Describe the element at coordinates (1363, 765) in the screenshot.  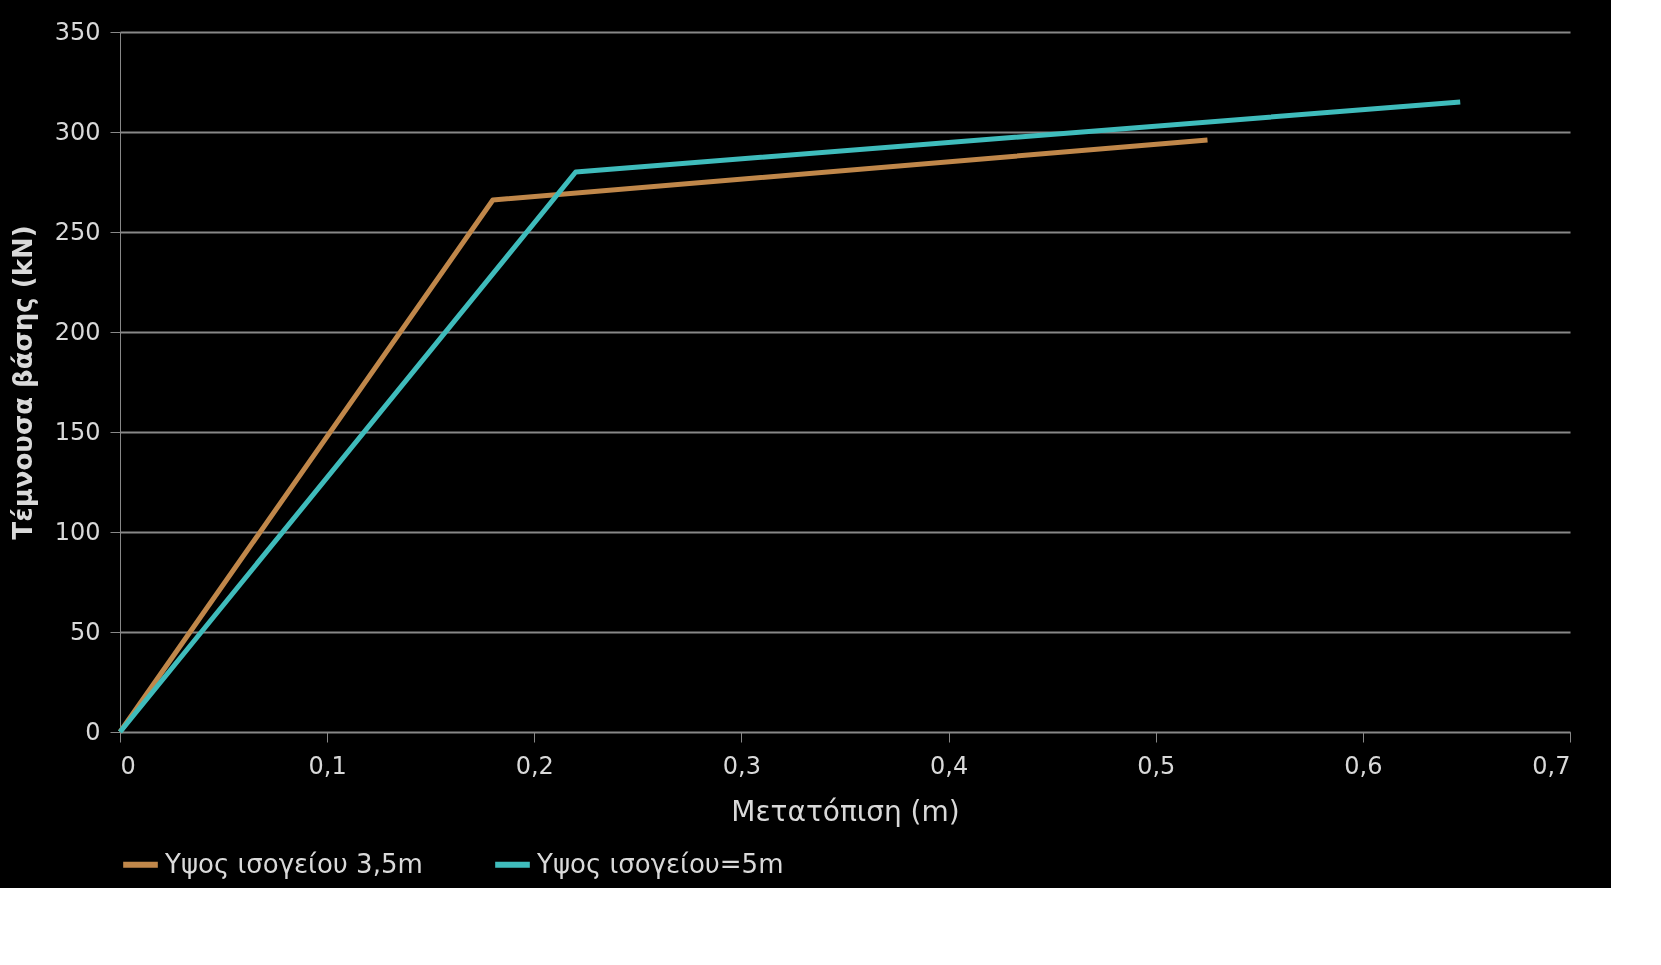
I see `x-tick-label: 0,6` at that location.